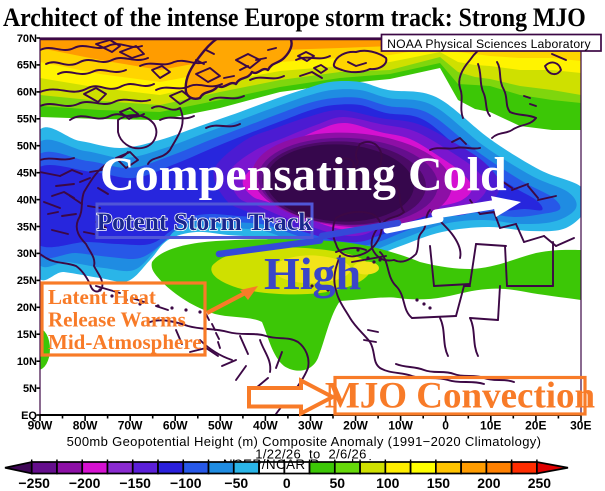 The height and width of the screenshot is (491, 605). I want to click on svg-text: 65N, so click(27, 66).